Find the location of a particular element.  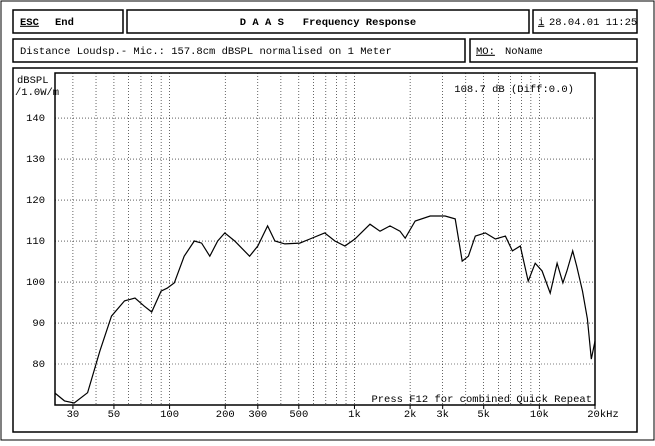

x-tick-label: 1k is located at coordinates (354, 415).